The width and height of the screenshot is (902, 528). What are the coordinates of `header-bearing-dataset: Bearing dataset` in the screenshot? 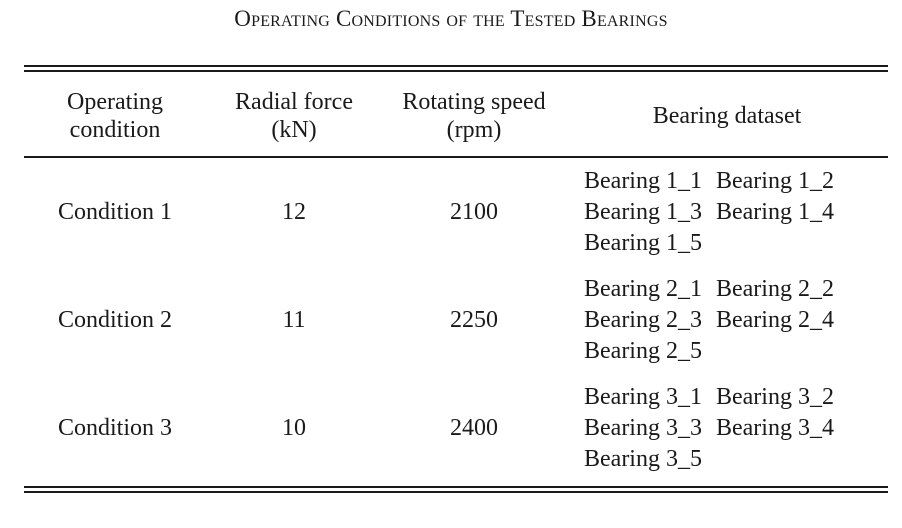 It's located at (727, 116).